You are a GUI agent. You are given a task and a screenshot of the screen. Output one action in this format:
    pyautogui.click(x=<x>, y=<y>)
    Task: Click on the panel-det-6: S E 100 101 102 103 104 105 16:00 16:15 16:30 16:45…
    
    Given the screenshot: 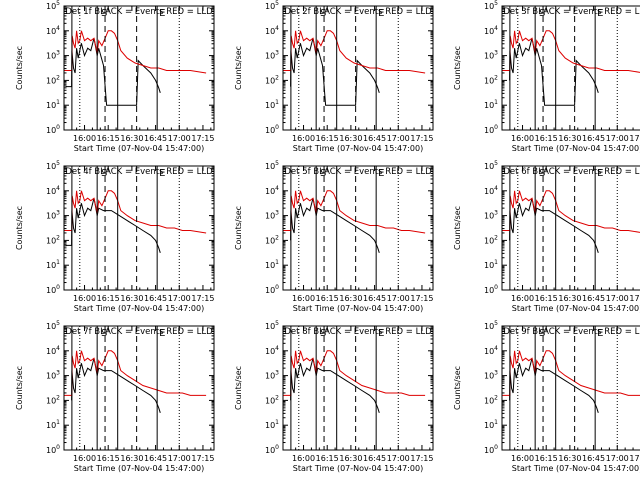 What is the action you would take?
    pyautogui.click(x=546, y=236)
    